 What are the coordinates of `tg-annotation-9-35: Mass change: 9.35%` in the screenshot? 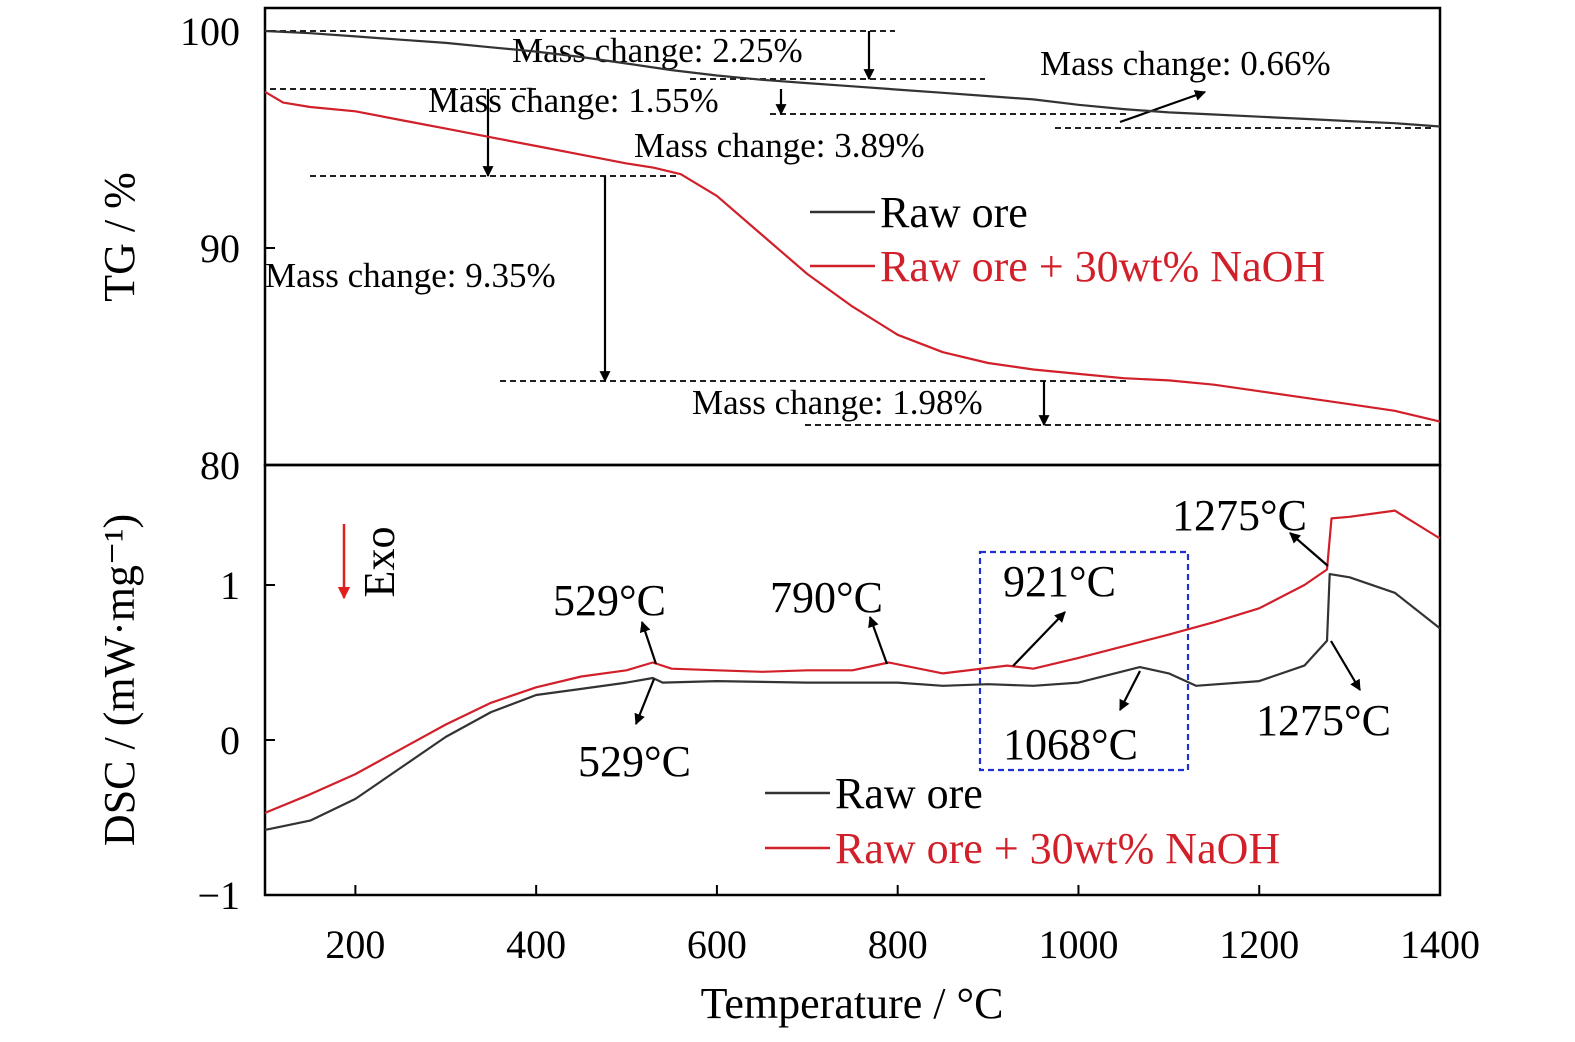 It's located at (410, 275).